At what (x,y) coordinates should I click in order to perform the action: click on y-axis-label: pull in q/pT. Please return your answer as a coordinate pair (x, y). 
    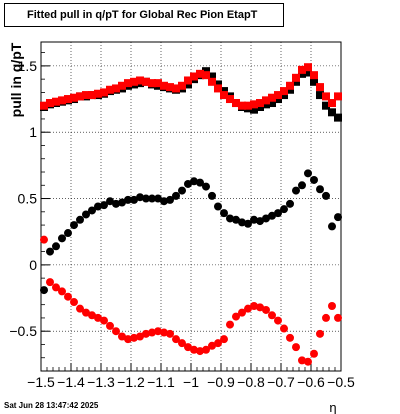
    Looking at the image, I should click on (16, 79).